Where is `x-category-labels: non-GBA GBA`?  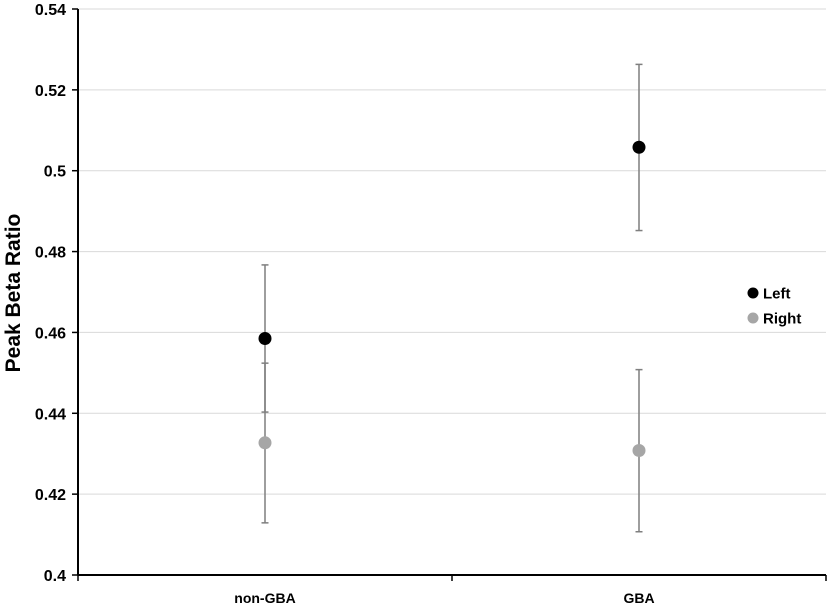 x-category-labels: non-GBA GBA is located at coordinates (444, 598).